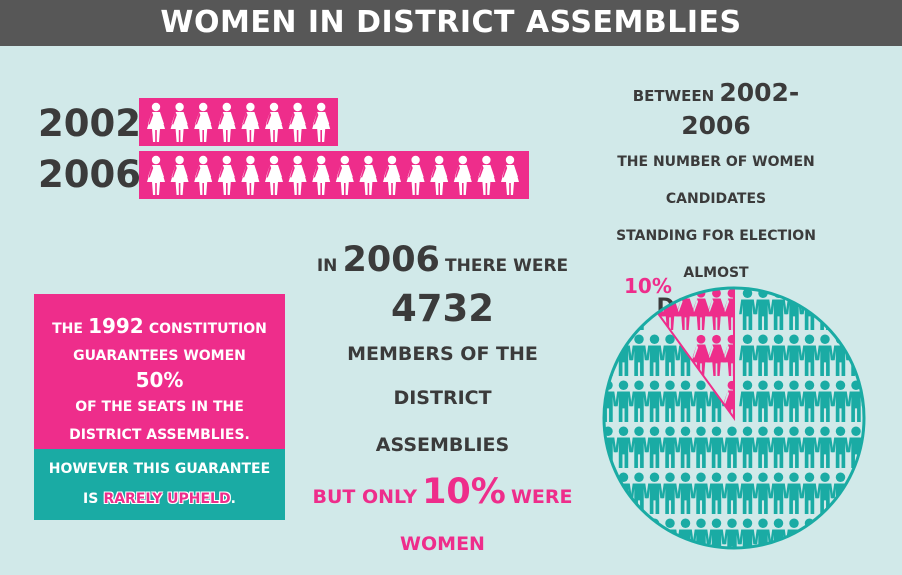 The height and width of the screenshot is (575, 902). What do you see at coordinates (507, 266) in the screenshot?
I see `center-there-were: THERE WERE` at bounding box center [507, 266].